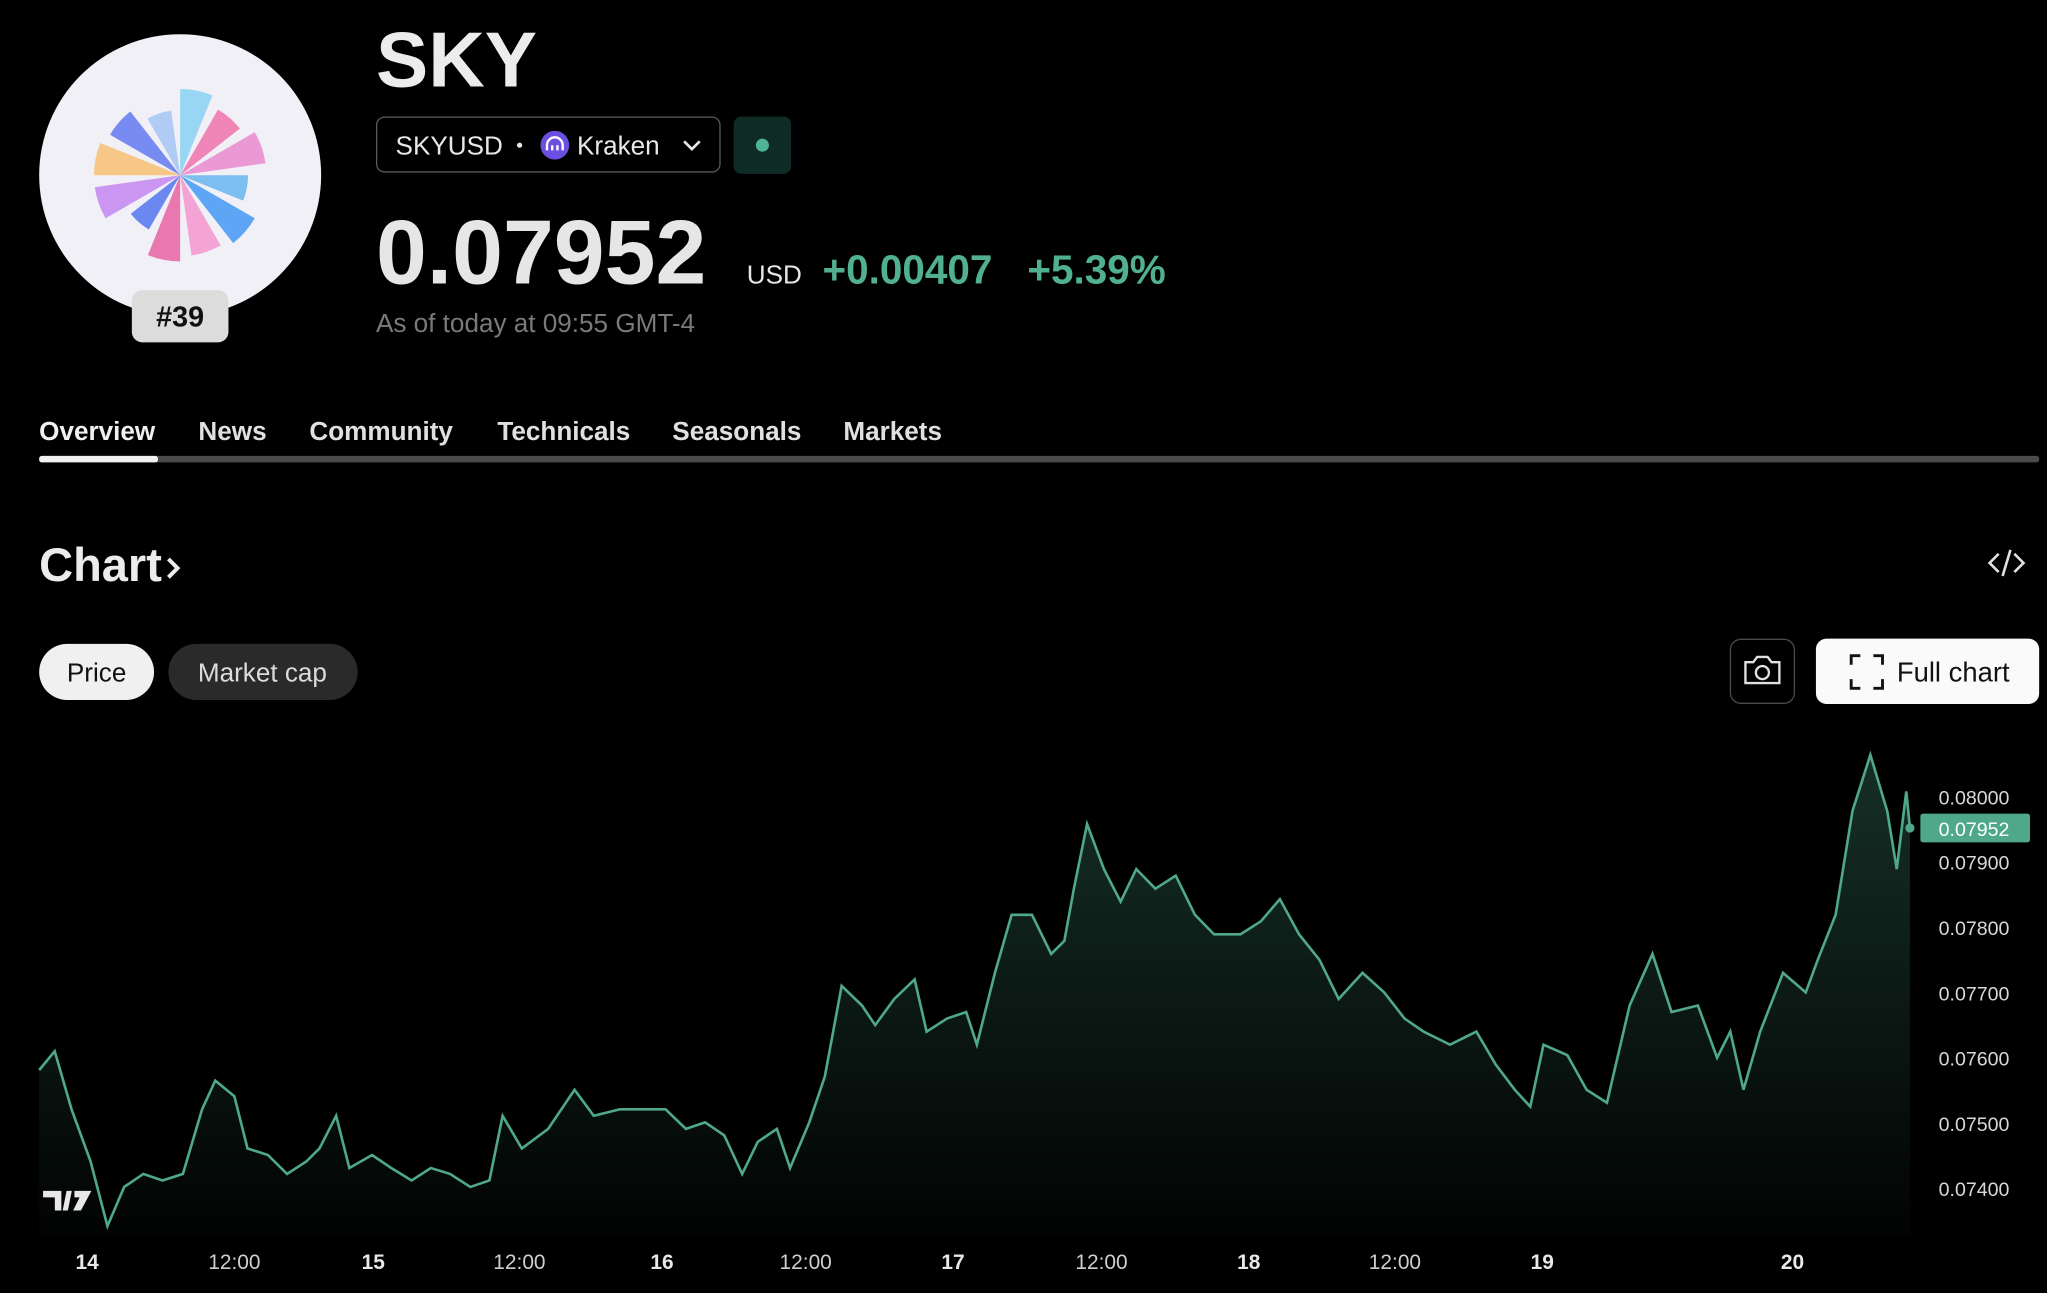  What do you see at coordinates (1974, 1190) in the screenshot?
I see `y-tick-label: 0.07400` at bounding box center [1974, 1190].